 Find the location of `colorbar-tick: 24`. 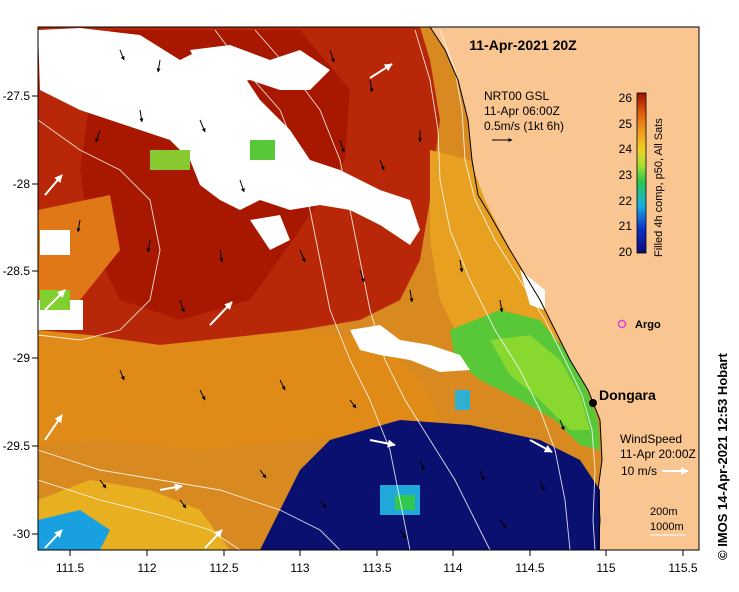

colorbar-tick: 24 is located at coordinates (626, 149).